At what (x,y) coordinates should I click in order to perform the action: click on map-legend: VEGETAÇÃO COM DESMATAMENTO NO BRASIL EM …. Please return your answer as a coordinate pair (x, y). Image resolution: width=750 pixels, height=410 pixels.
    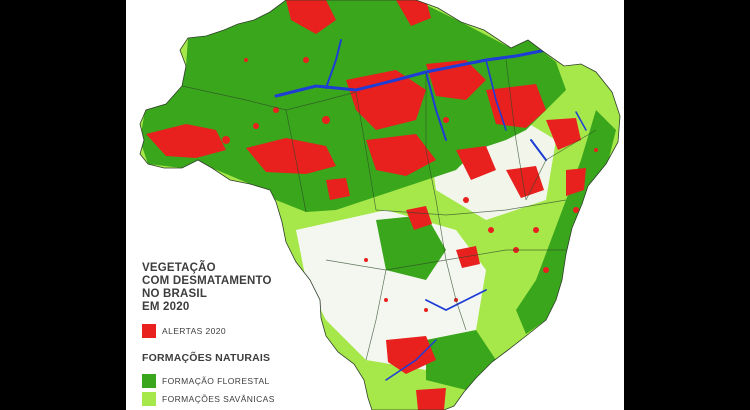
    Looking at the image, I should click on (242, 334).